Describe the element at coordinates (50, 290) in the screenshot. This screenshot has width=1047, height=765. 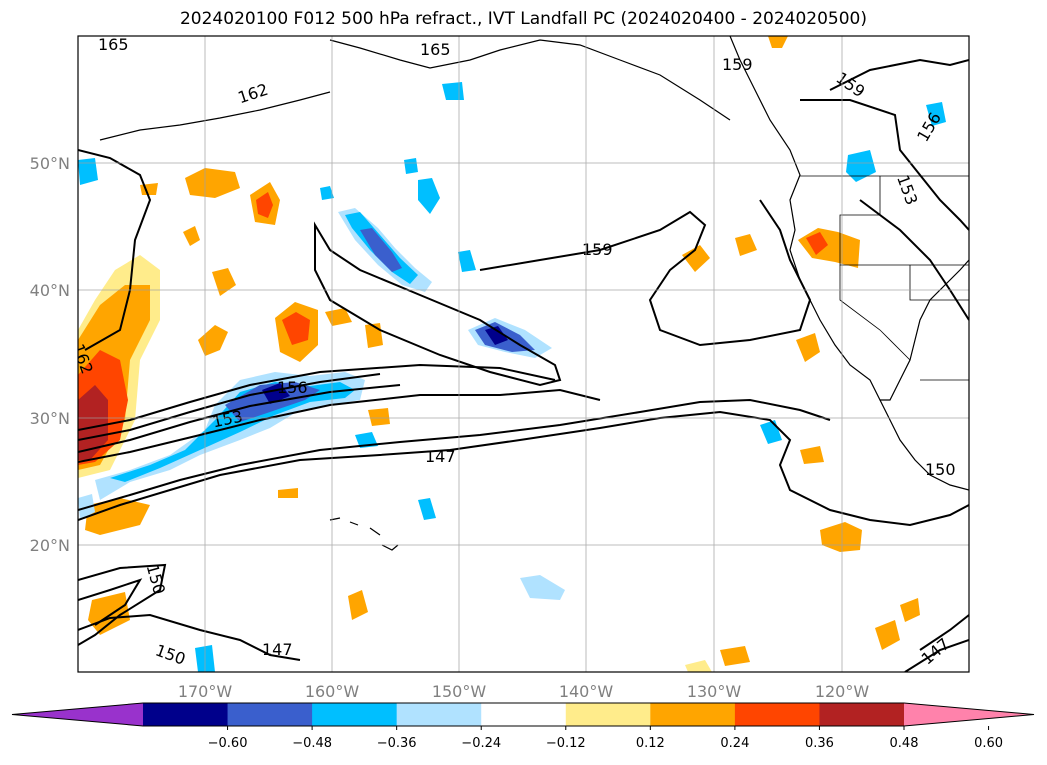
I see `lat-label: 40°N` at that location.